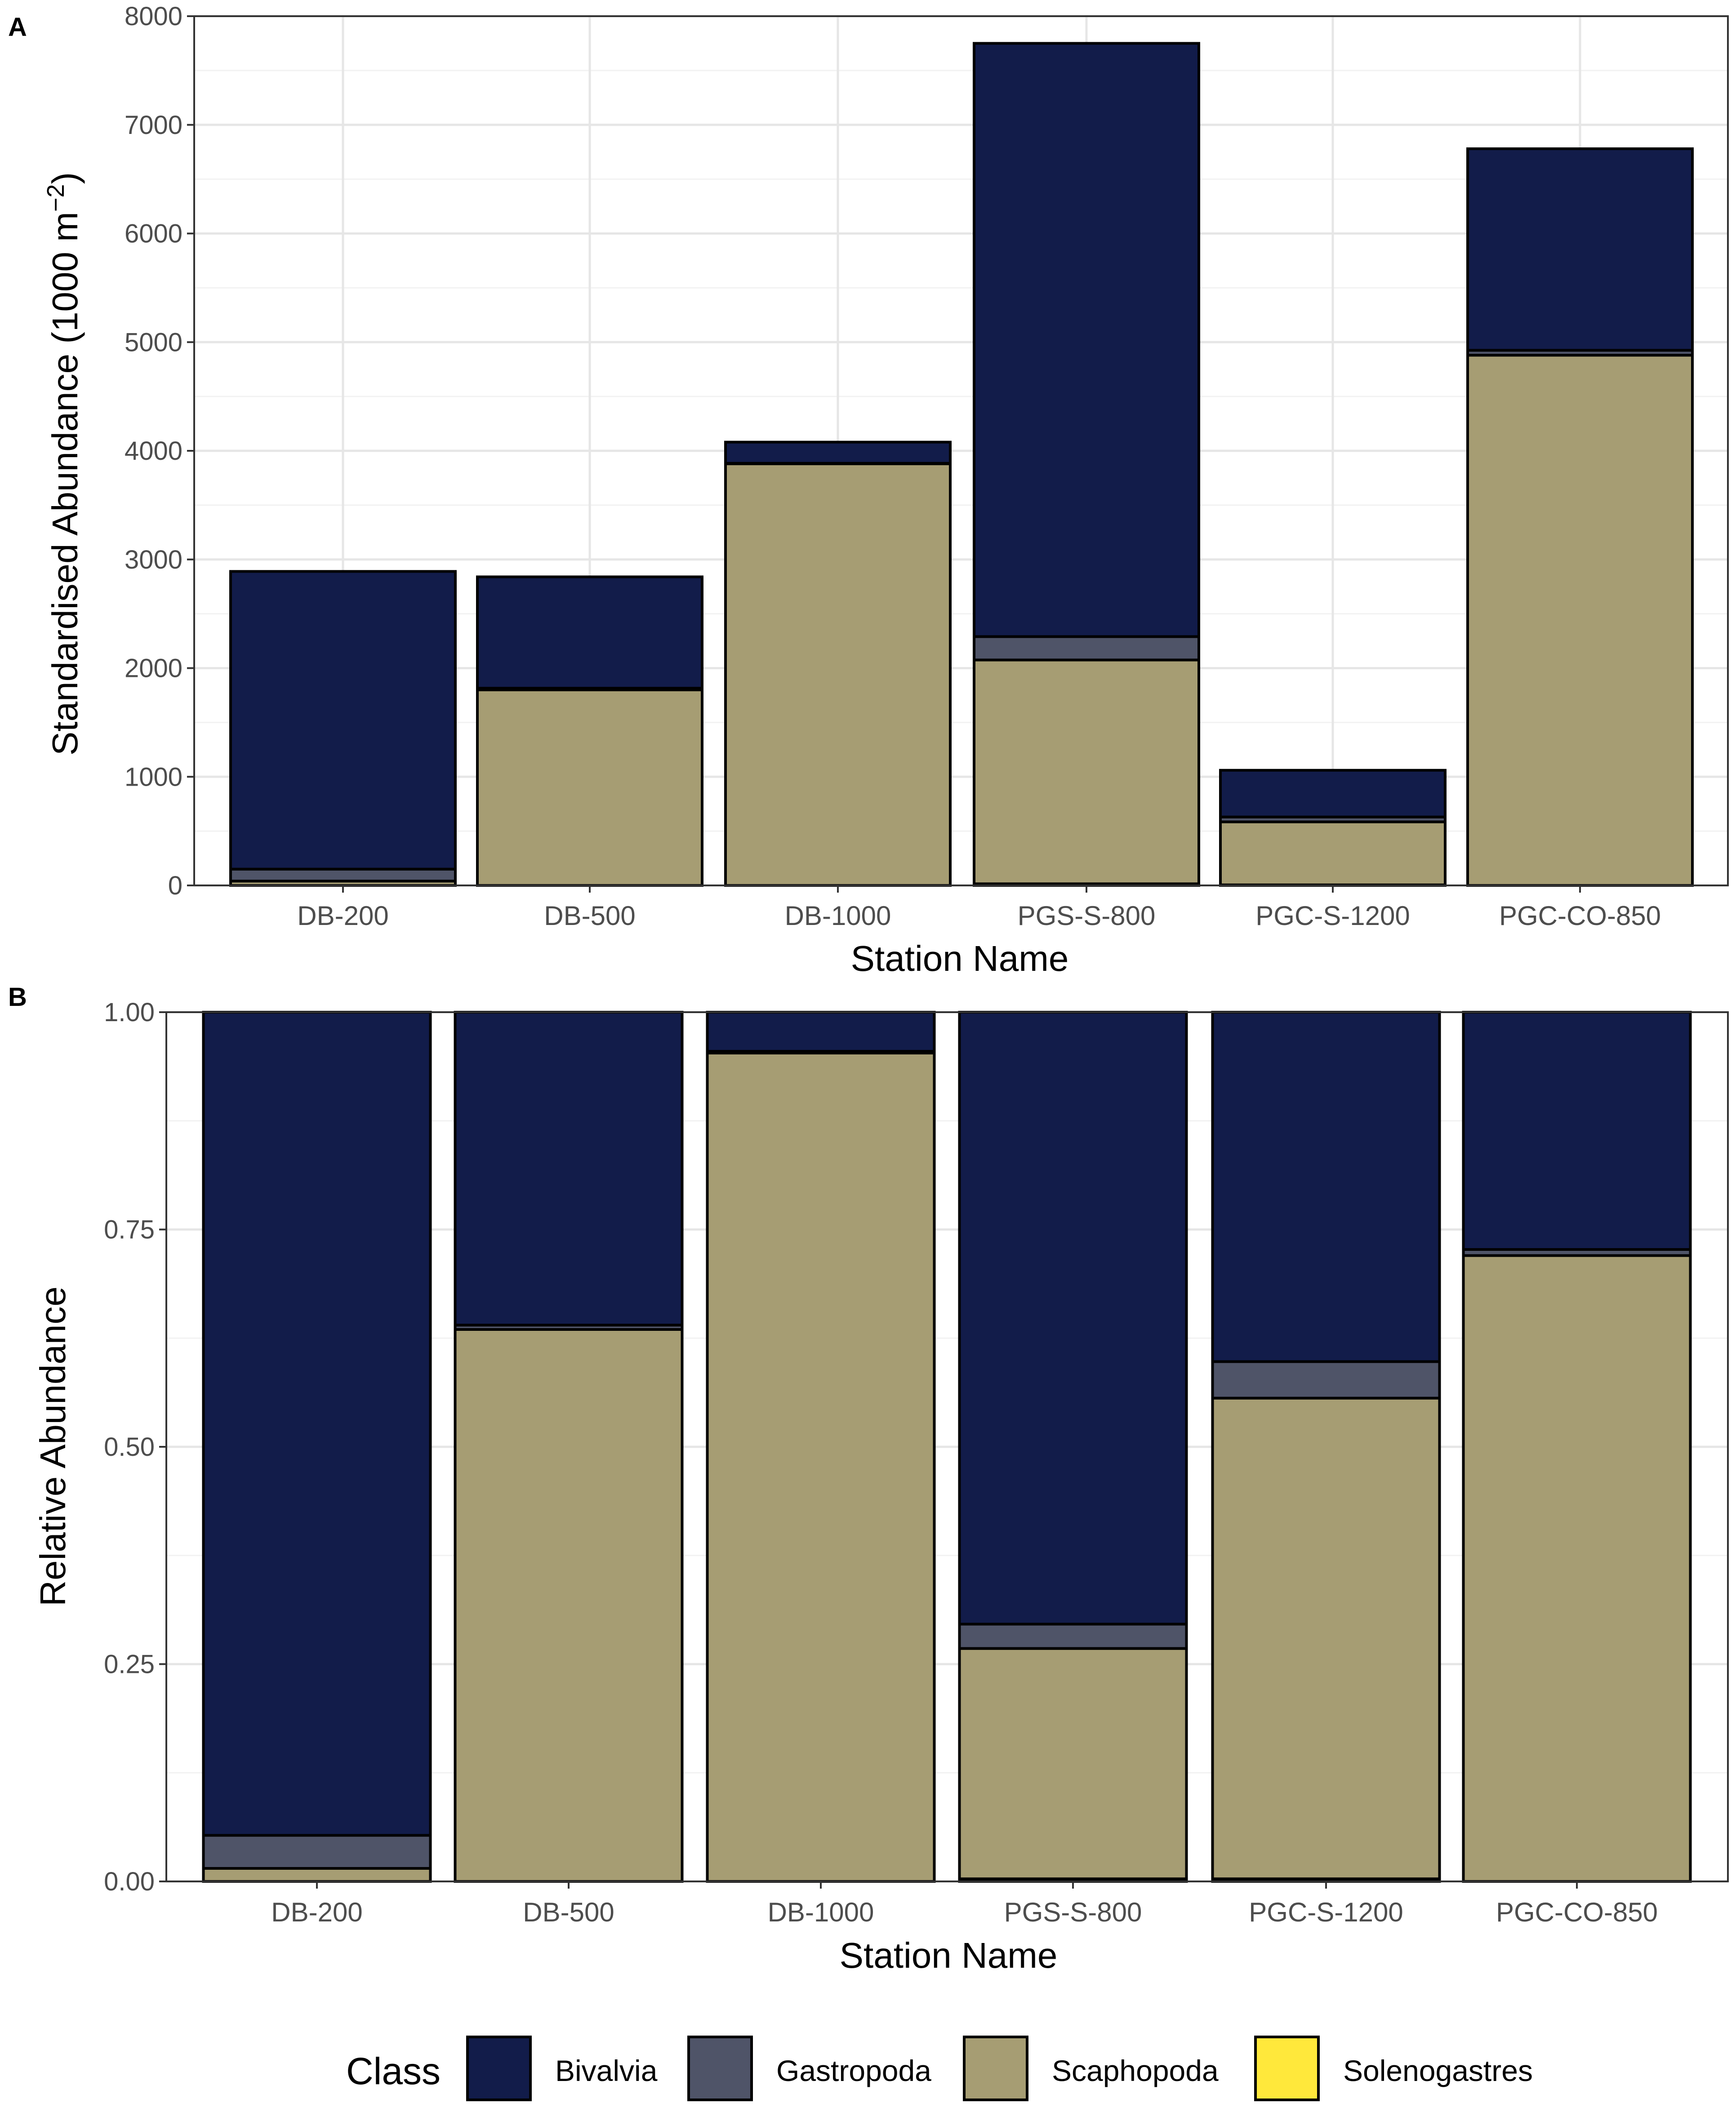 This screenshot has height=2112, width=1736. What do you see at coordinates (154, 669) in the screenshot?
I see `y-tick-label: 2000` at bounding box center [154, 669].